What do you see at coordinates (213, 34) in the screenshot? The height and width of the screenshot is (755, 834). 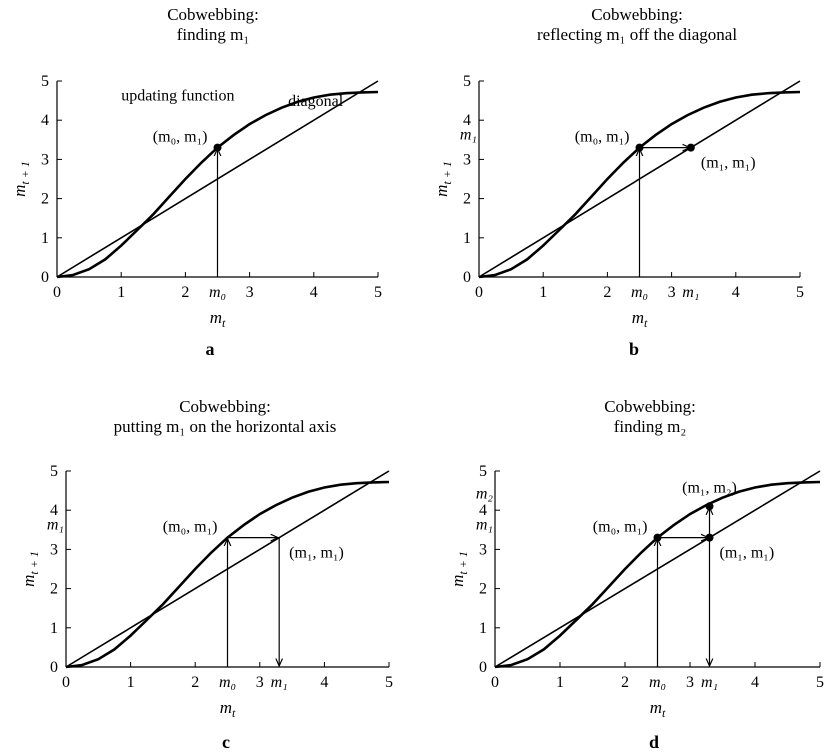 I see `chart-title-line-2: finding m₁` at bounding box center [213, 34].